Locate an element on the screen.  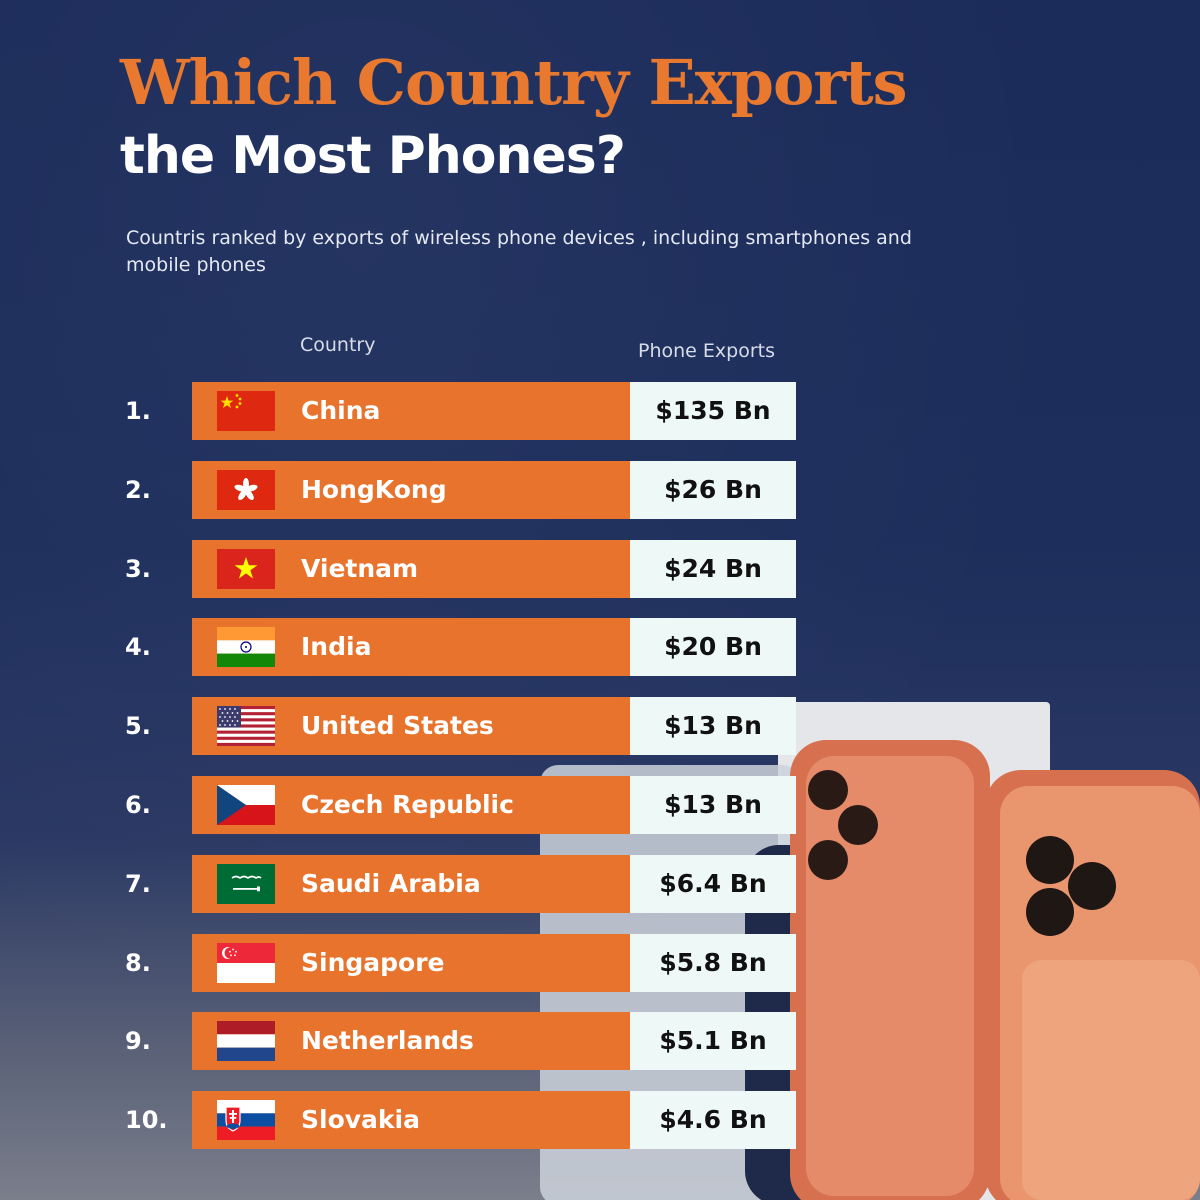
export-value-label: $26 Bn is located at coordinates (713, 489).